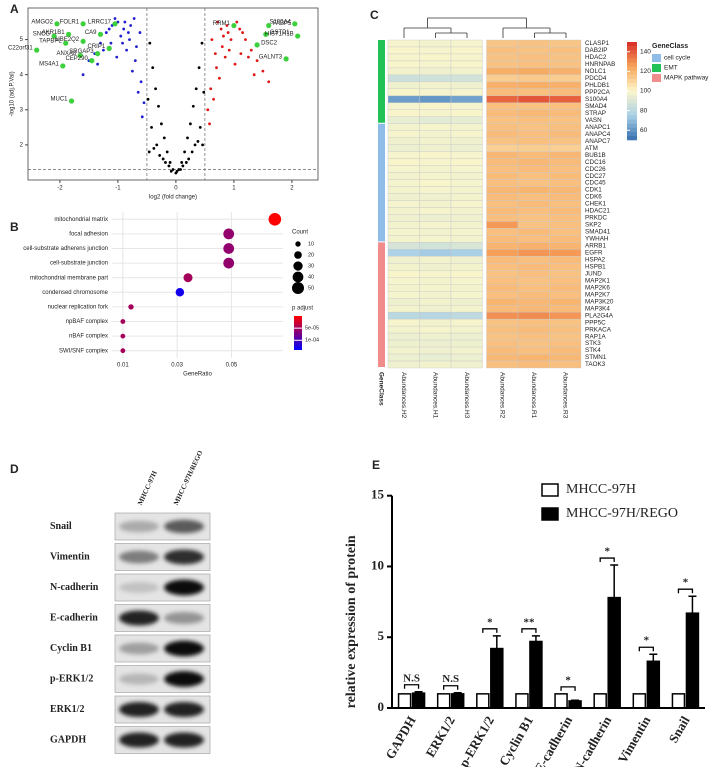 The image size is (722, 767). Describe the element at coordinates (269, 43) in the screenshot. I see `gene-label: DSC2` at that location.